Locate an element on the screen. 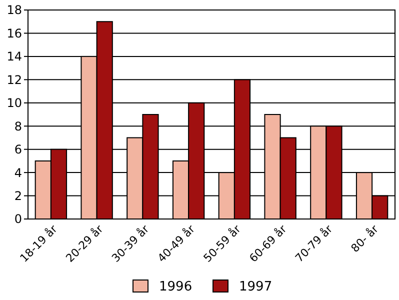 The height and width of the screenshot is (300, 399). legend-label: 1996 is located at coordinates (175, 287).